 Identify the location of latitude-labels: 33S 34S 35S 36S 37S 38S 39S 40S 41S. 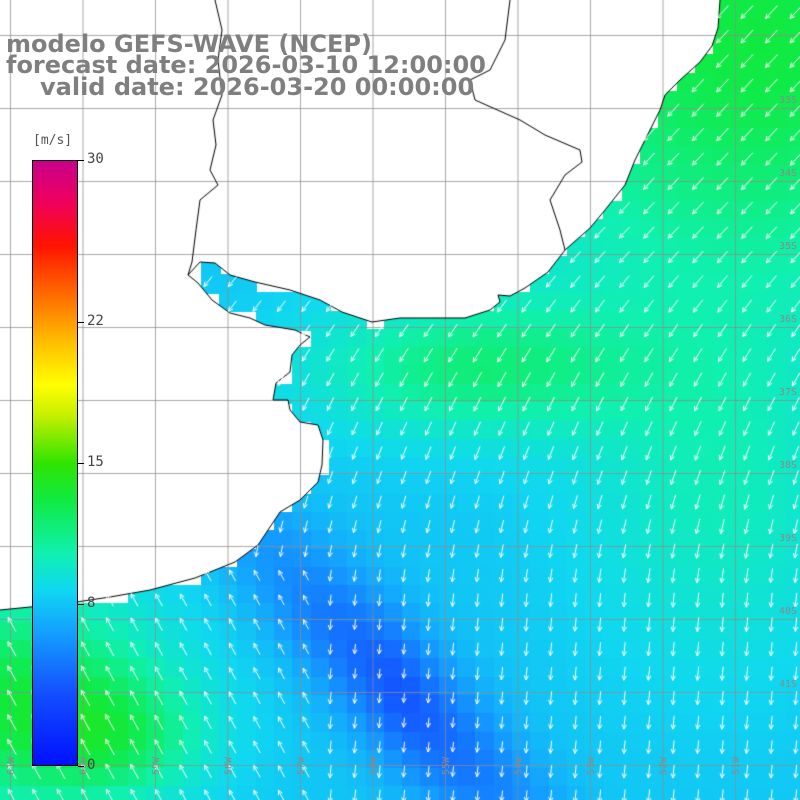
(788, 392).